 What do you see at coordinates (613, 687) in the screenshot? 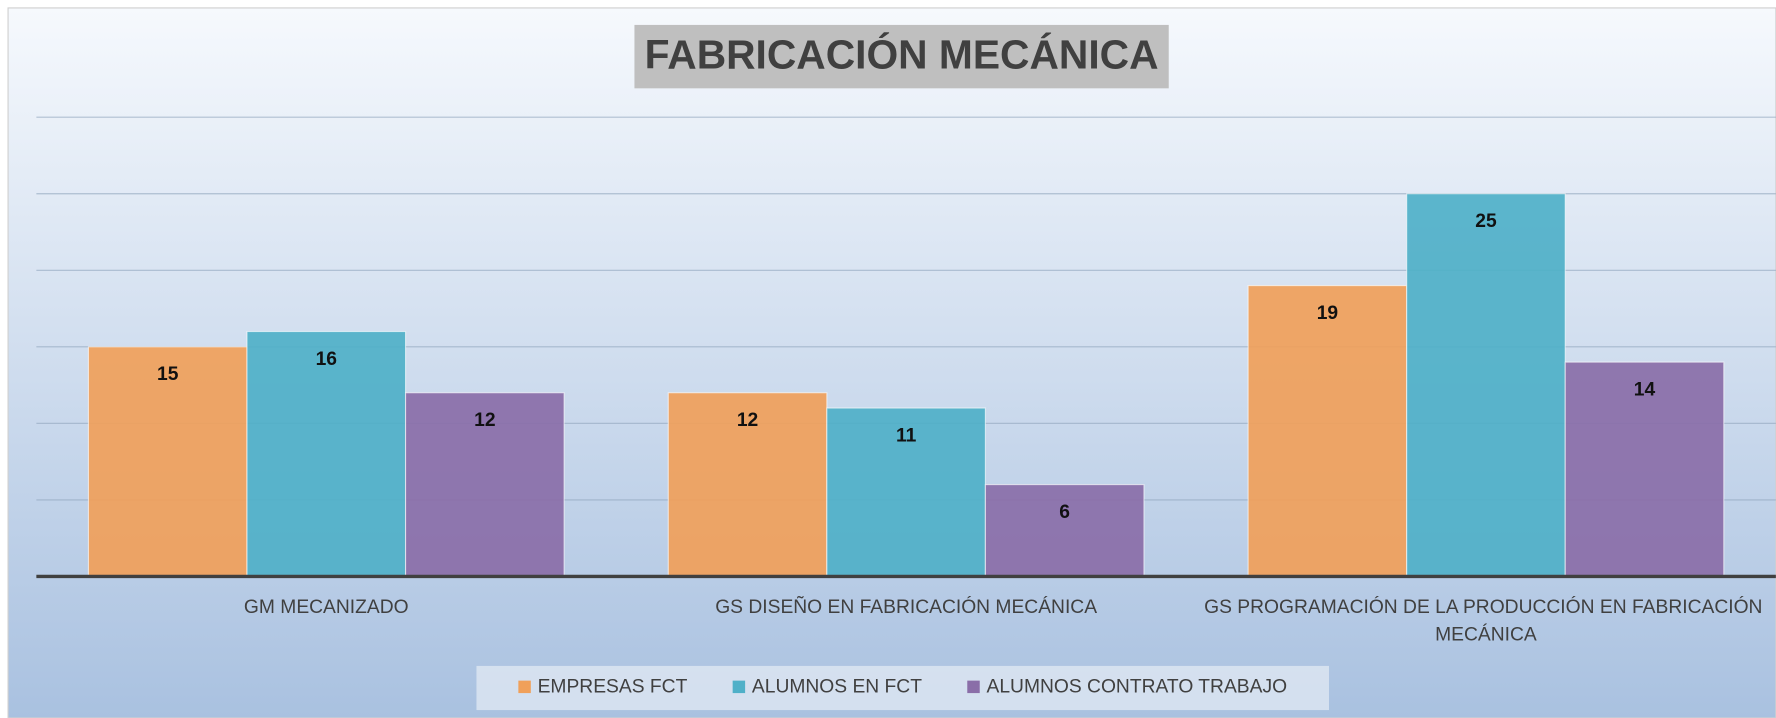
I see `legend-label: EMPRESAS FCT` at bounding box center [613, 687].